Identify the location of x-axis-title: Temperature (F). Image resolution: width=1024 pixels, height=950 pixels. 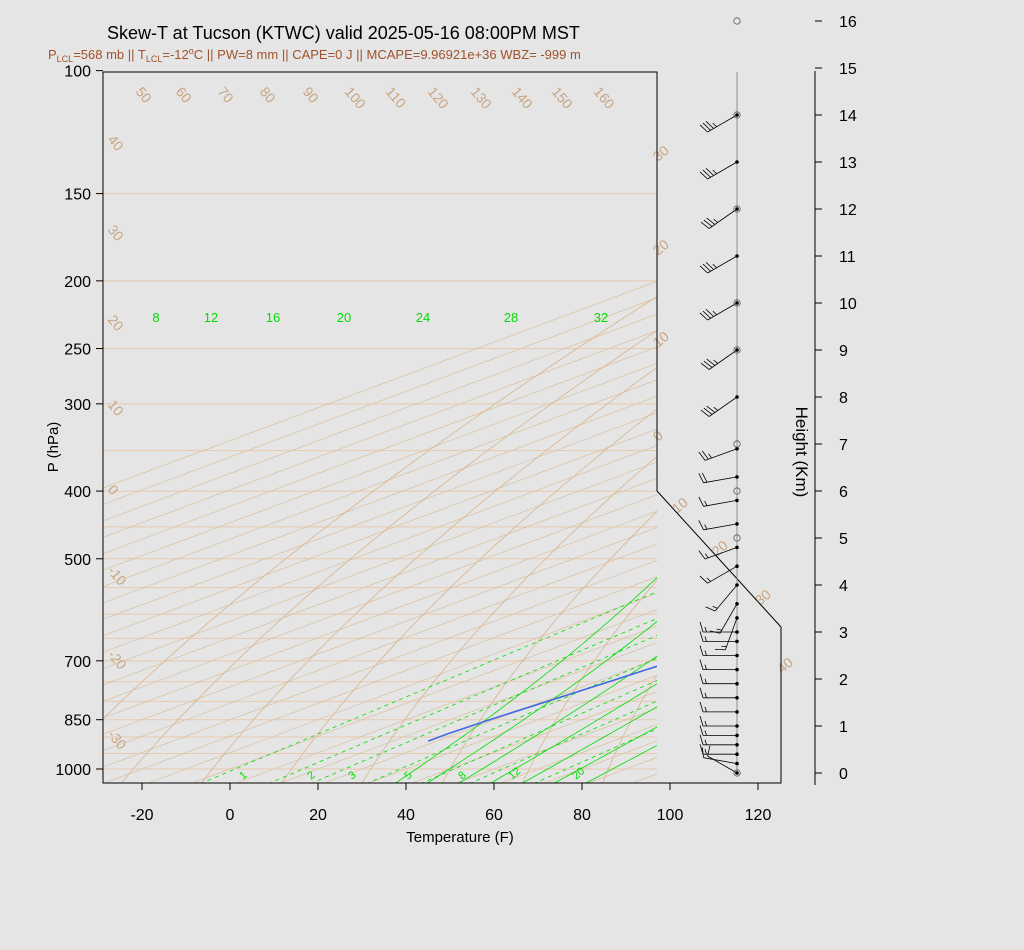
(460, 837).